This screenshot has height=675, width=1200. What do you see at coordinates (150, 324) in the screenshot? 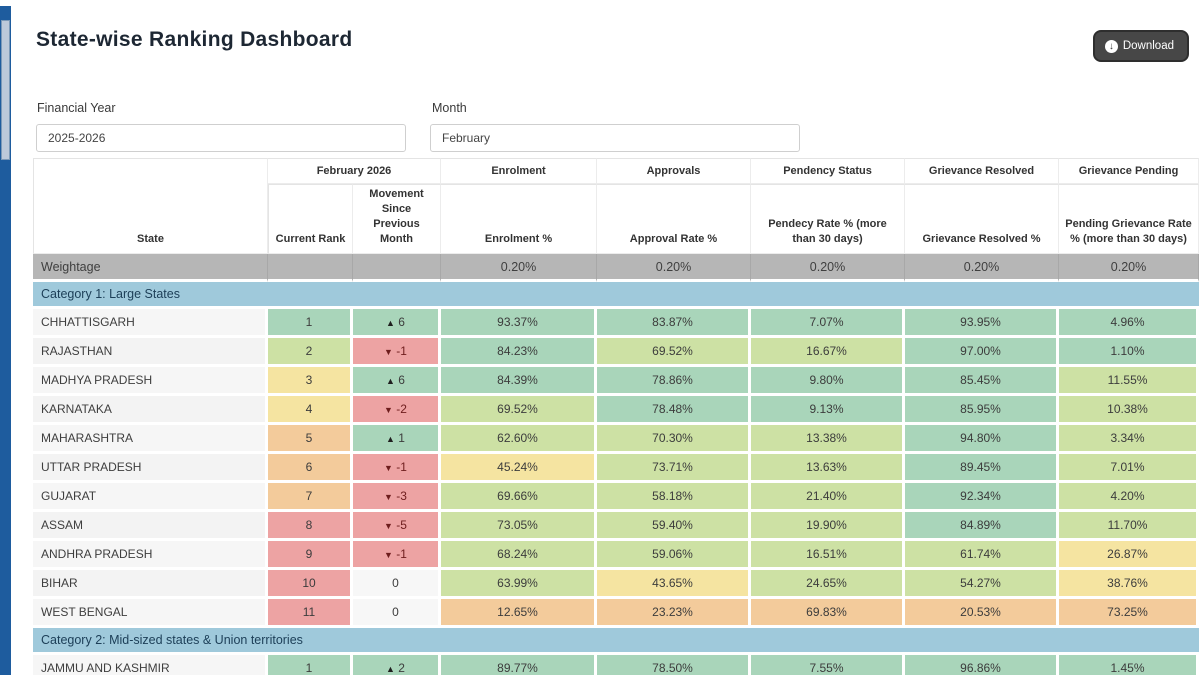
I see `state-name: CHHATTISGARH` at bounding box center [150, 324].